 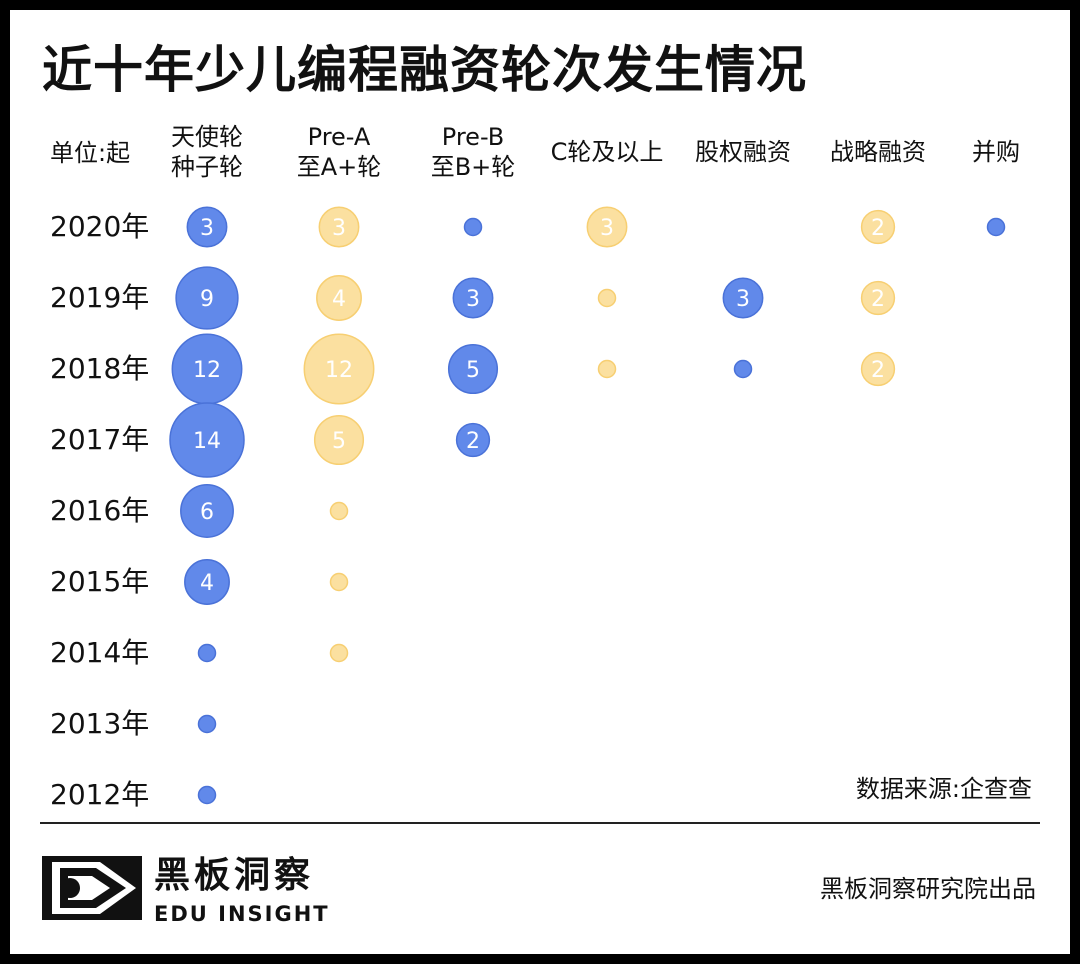 I want to click on column-header-line: Pre-A, so click(x=339, y=137).